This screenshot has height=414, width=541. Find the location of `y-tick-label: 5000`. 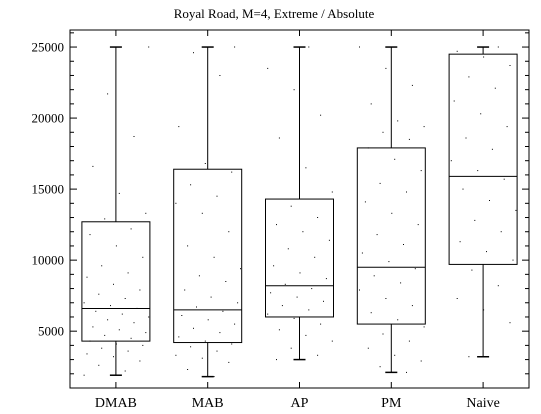

y-tick-label: 5000 is located at coordinates (51, 331).